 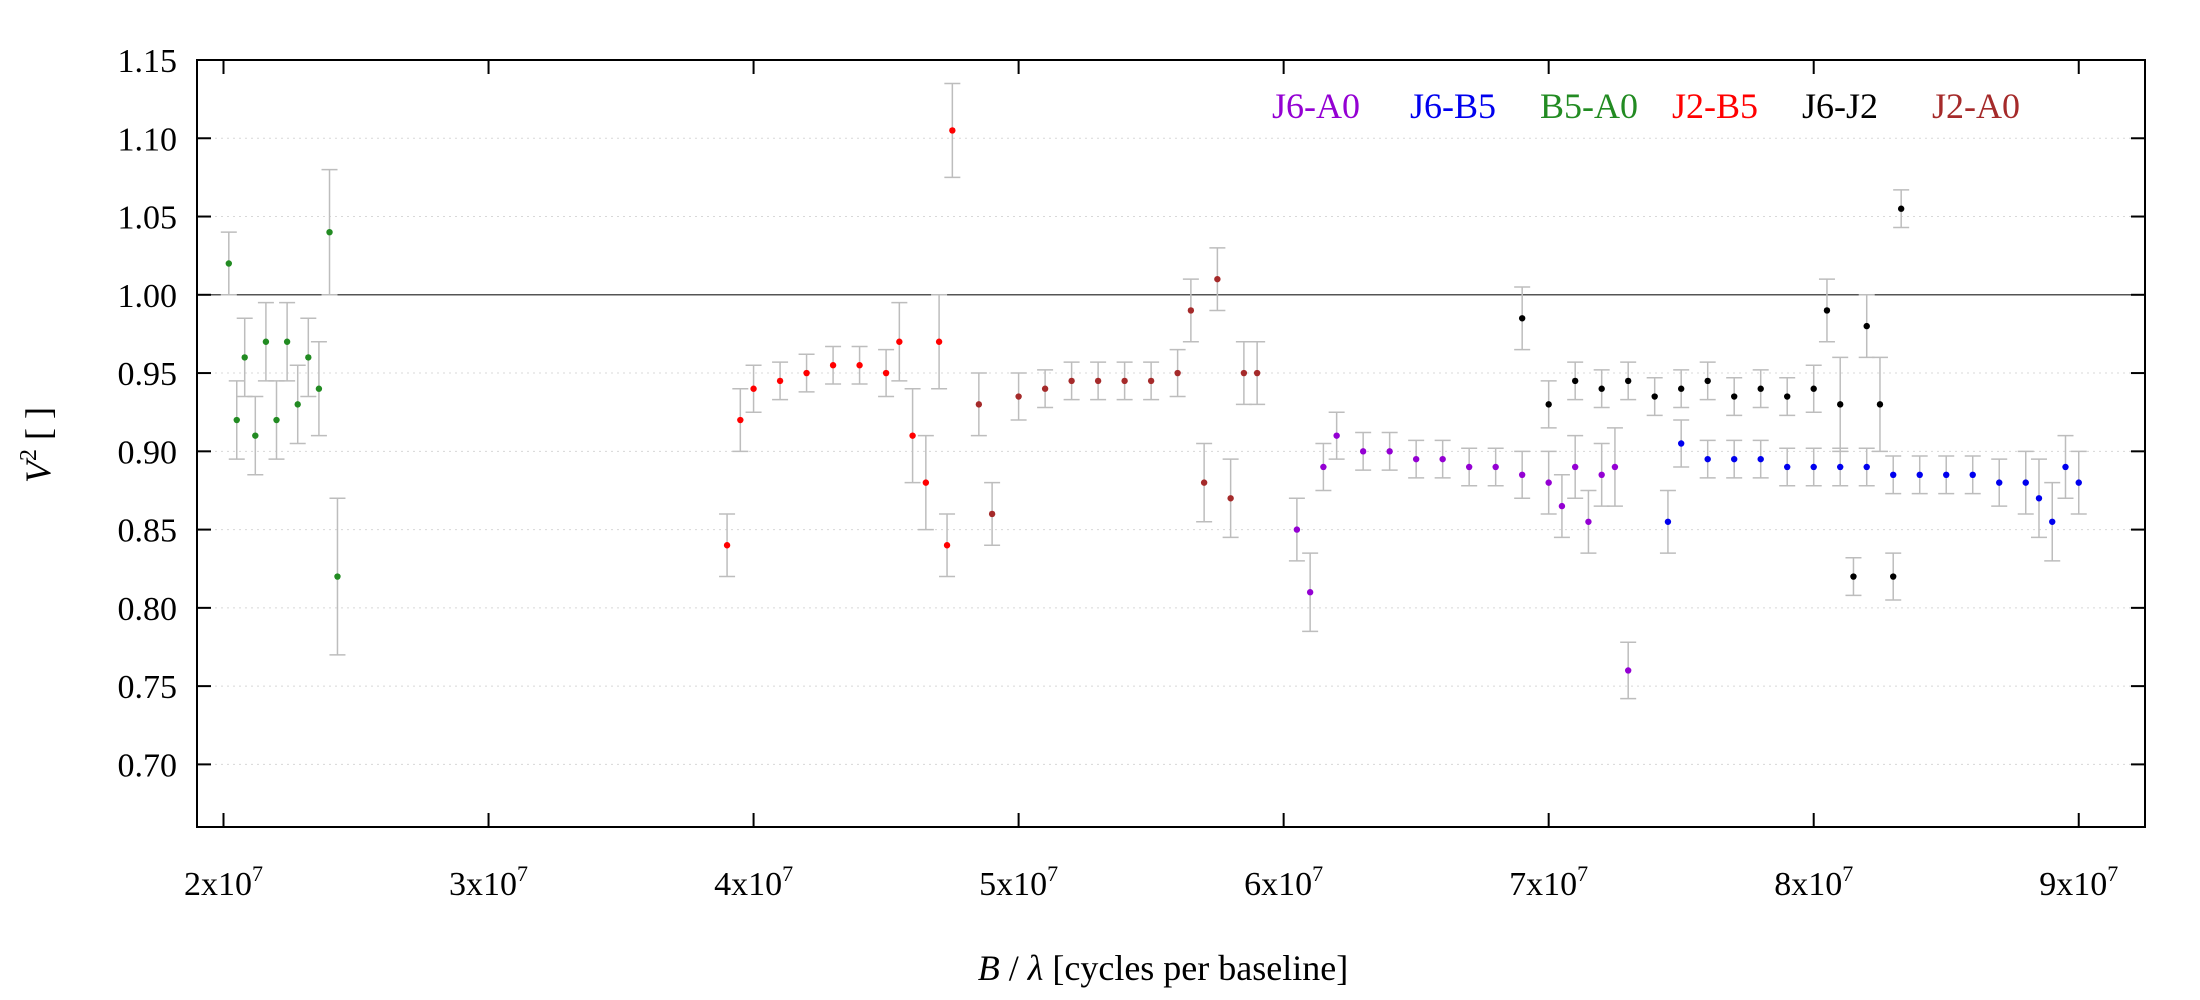 I want to click on y-tick-label: 0.90, so click(x=148, y=452).